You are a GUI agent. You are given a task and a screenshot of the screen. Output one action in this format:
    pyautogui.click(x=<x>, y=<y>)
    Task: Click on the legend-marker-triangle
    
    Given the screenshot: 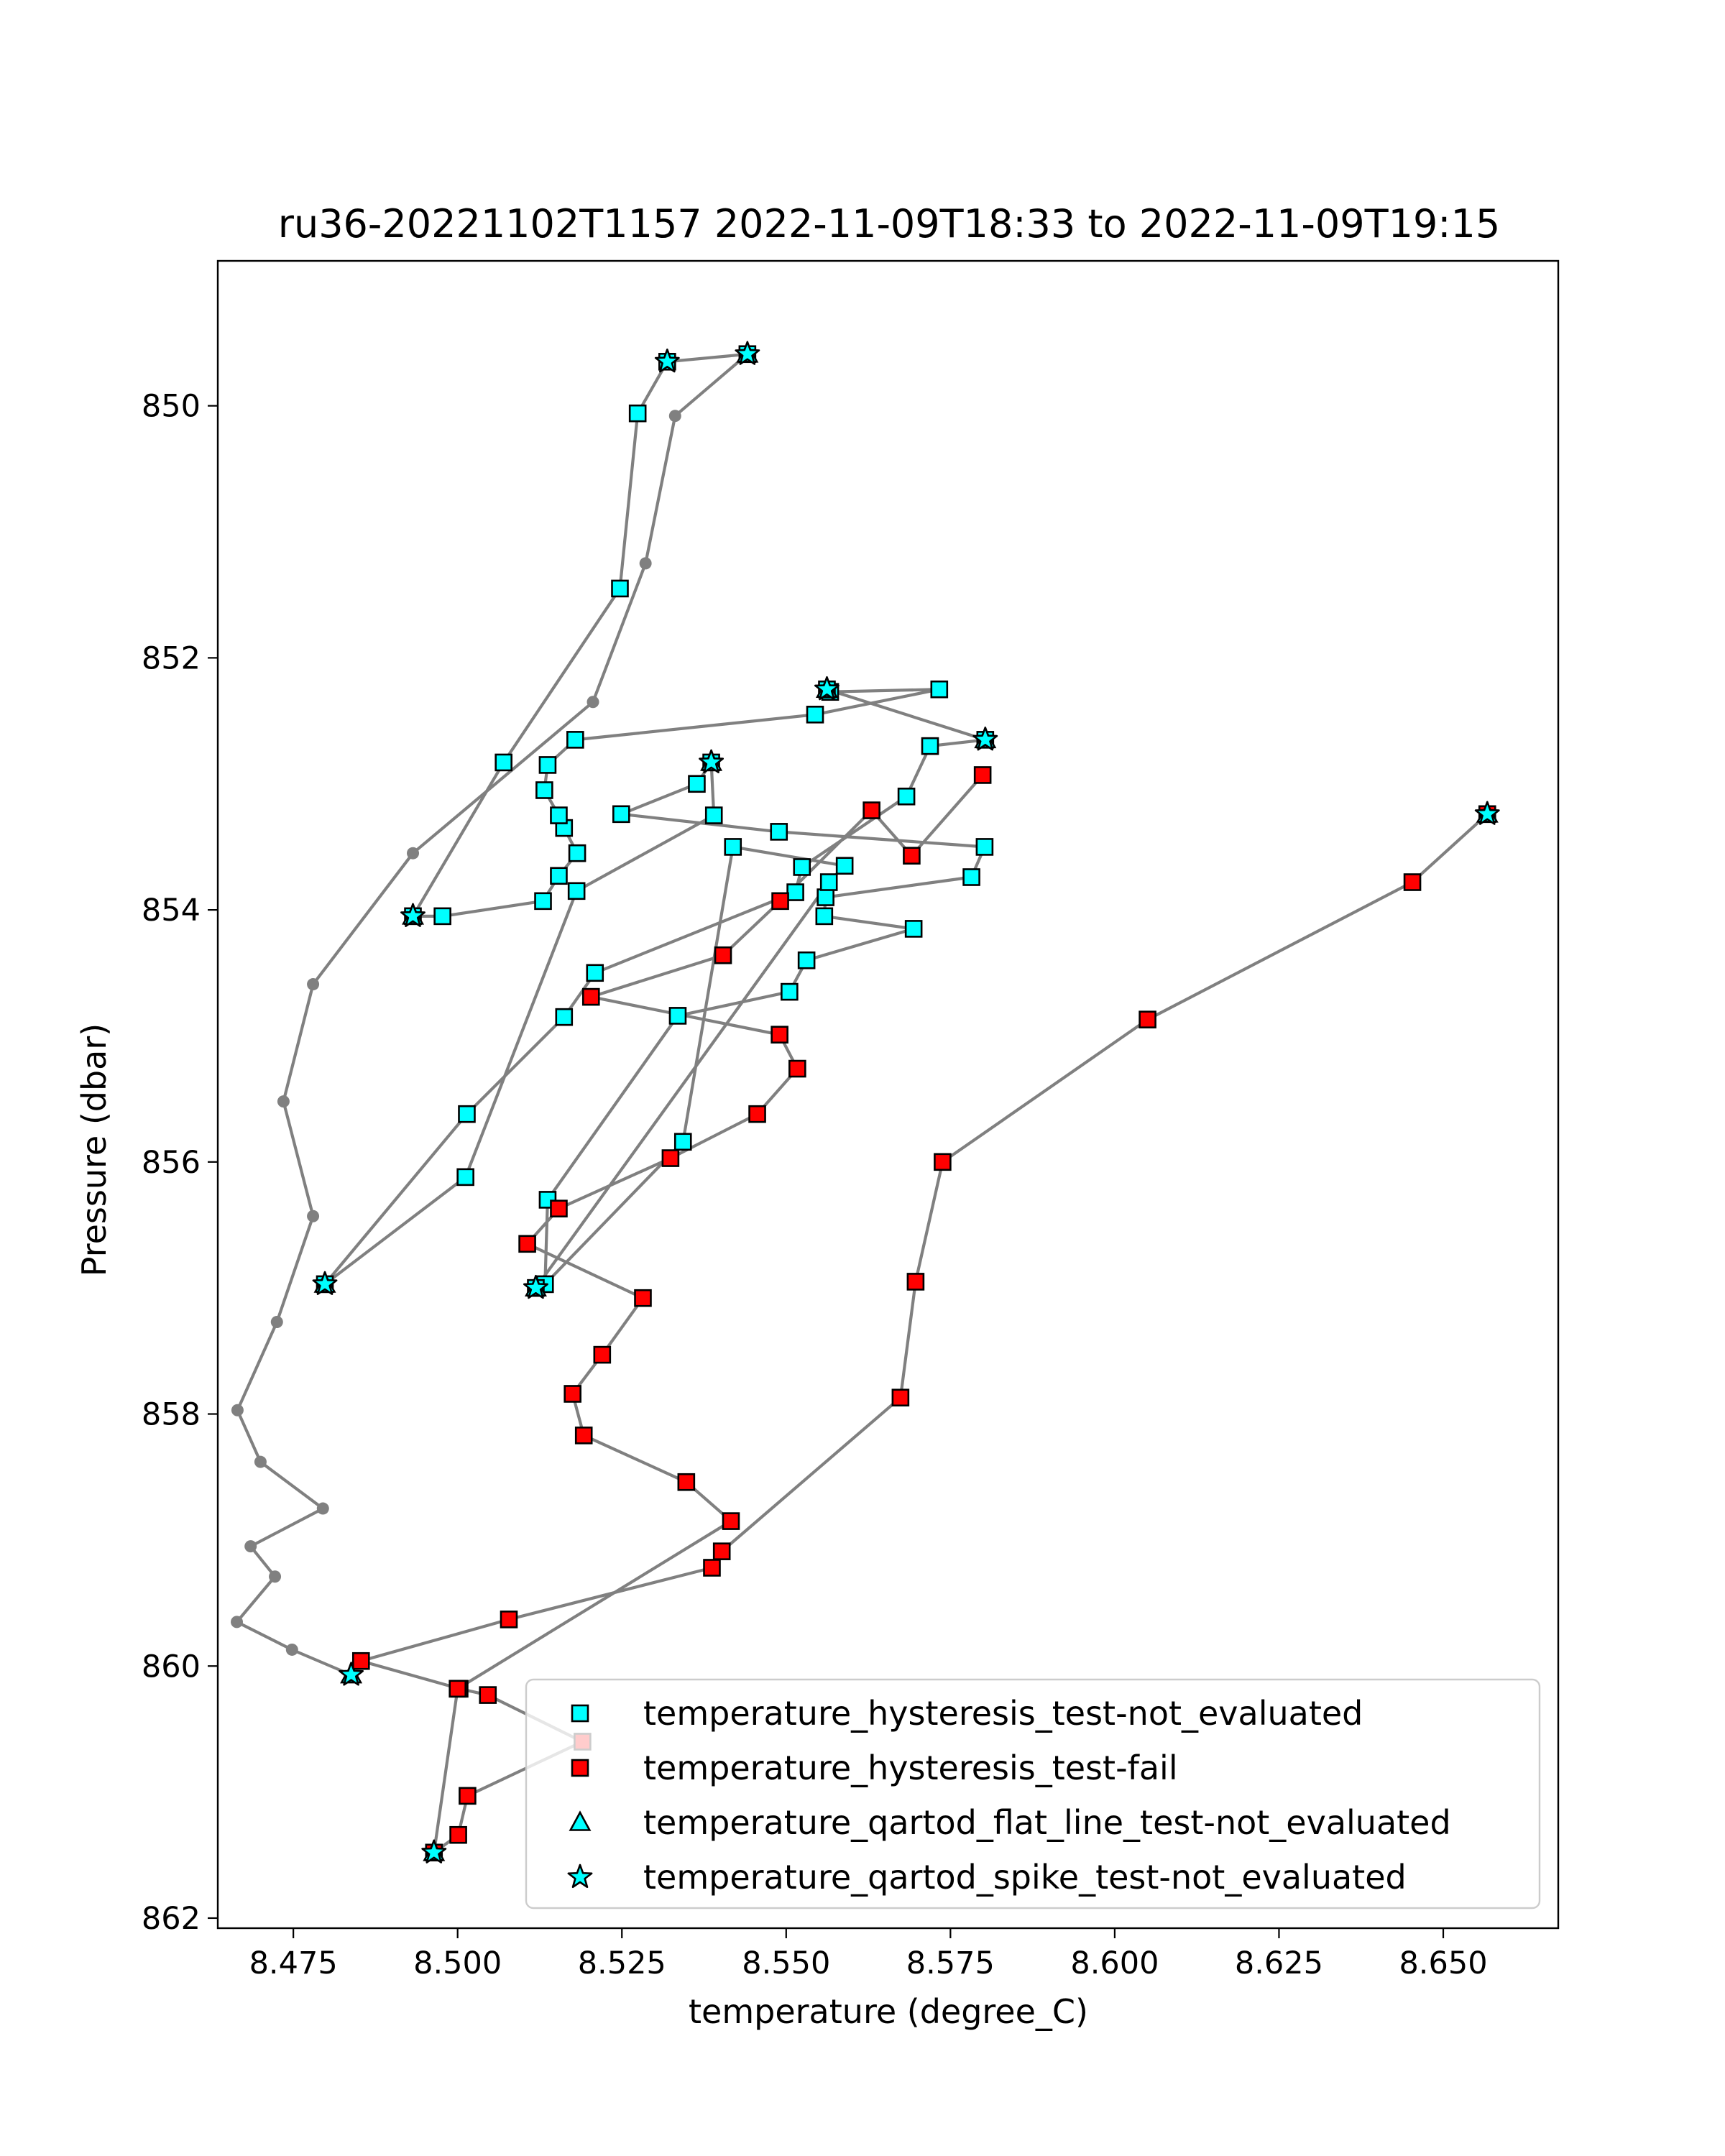 What is the action you would take?
    pyautogui.click(x=580, y=1820)
    